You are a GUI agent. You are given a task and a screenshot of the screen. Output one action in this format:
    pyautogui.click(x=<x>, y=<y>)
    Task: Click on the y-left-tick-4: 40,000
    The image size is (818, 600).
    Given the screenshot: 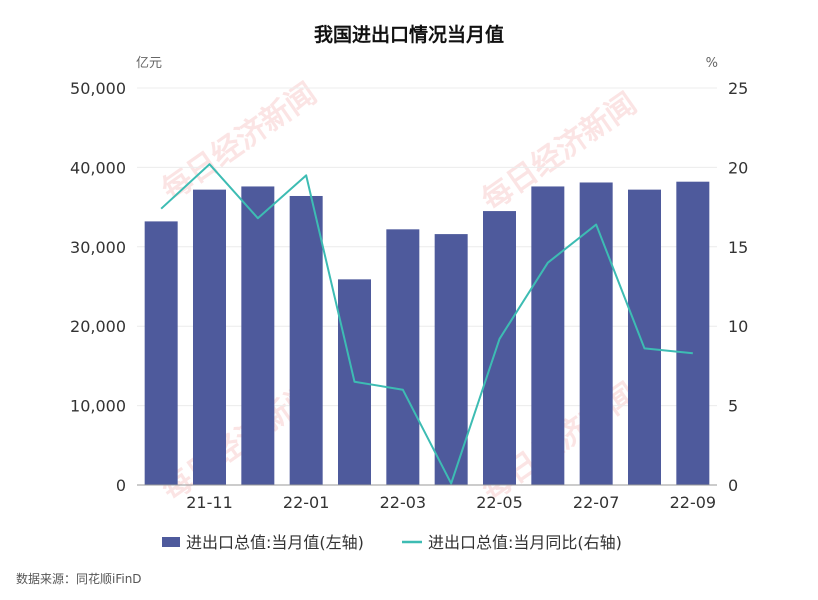 What is the action you would take?
    pyautogui.click(x=98, y=167)
    